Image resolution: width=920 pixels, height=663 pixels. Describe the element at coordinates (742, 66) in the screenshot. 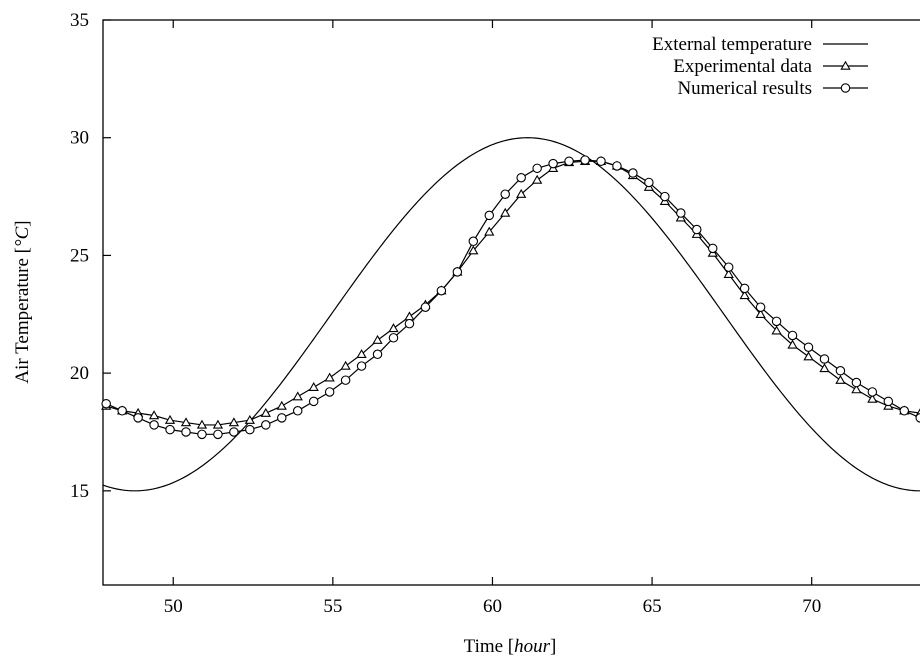

I see `legend-label-series-2: Experimental data` at that location.